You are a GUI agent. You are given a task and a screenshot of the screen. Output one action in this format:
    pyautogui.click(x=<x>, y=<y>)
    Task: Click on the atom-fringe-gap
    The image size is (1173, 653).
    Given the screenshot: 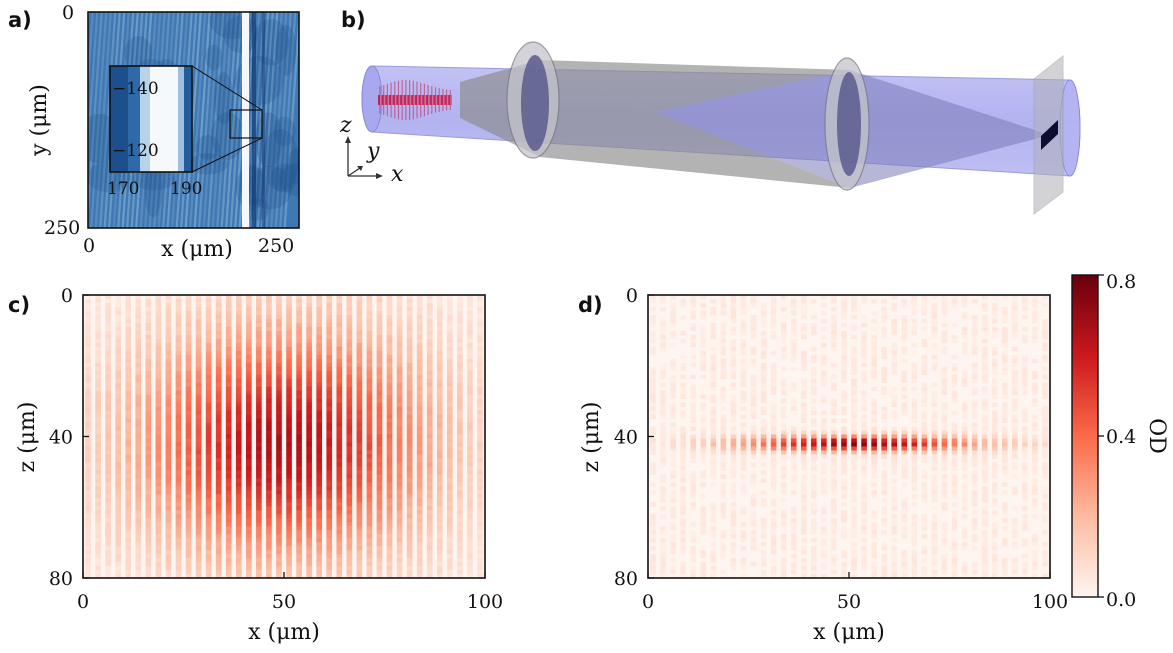 What is the action you would take?
    pyautogui.click(x=432, y=100)
    